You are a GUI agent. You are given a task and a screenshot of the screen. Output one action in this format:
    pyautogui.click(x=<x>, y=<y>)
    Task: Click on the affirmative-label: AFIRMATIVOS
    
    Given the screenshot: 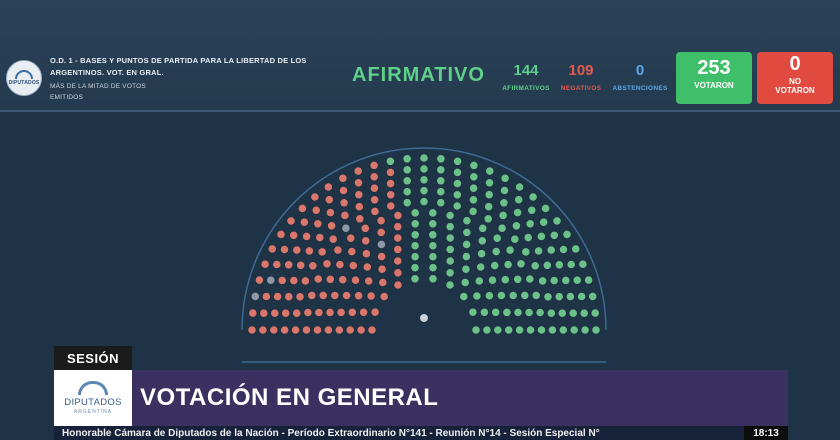 What is the action you would take?
    pyautogui.click(x=526, y=88)
    